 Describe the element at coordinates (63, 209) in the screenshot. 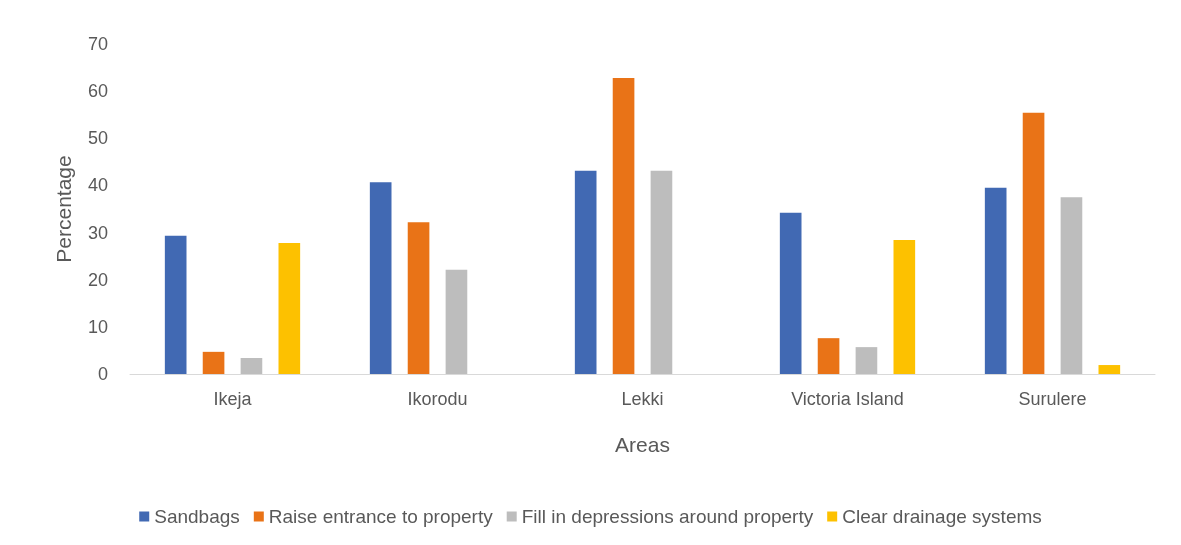

I see `y-axis-title: Percentage` at that location.